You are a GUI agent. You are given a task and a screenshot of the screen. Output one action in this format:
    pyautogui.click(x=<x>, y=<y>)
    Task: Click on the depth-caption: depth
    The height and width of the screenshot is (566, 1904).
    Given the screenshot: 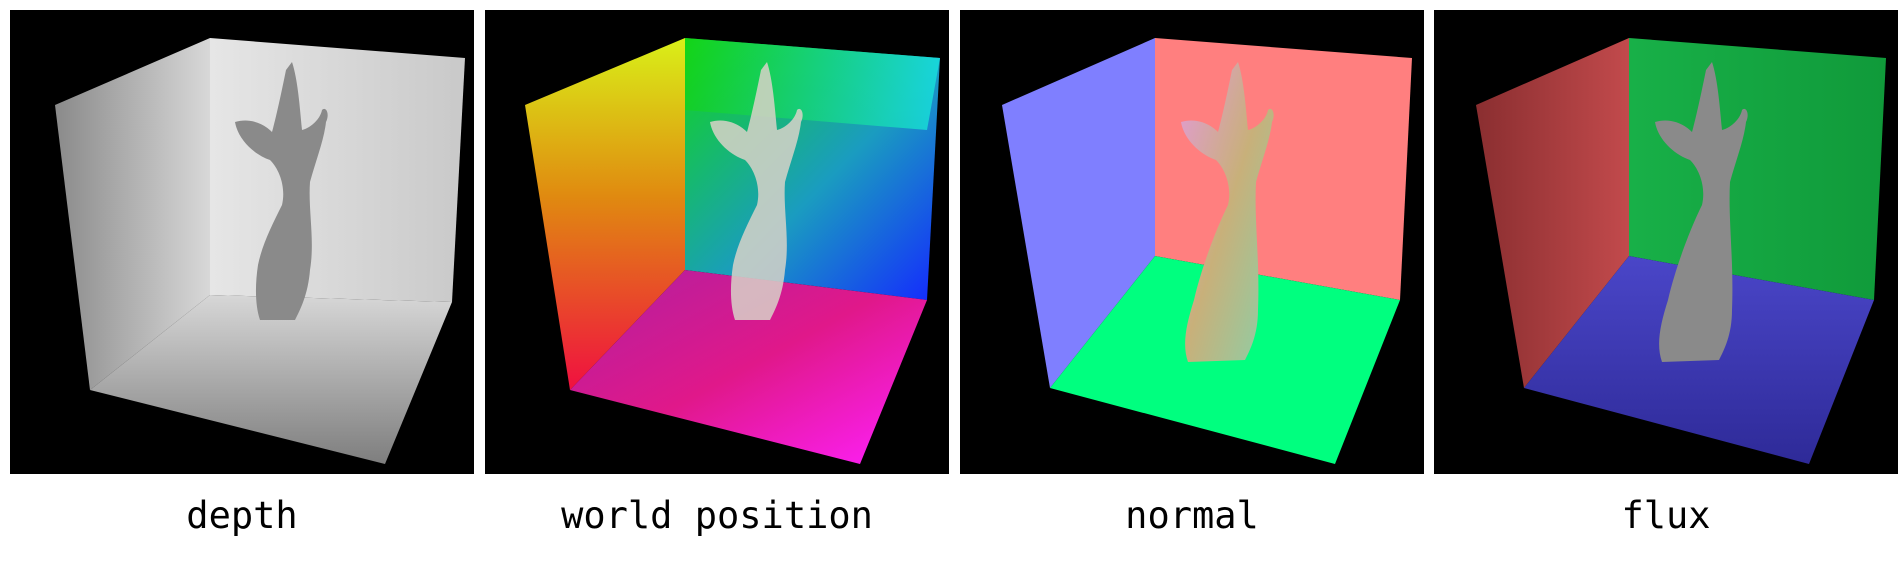 What is the action you would take?
    pyautogui.click(x=242, y=515)
    